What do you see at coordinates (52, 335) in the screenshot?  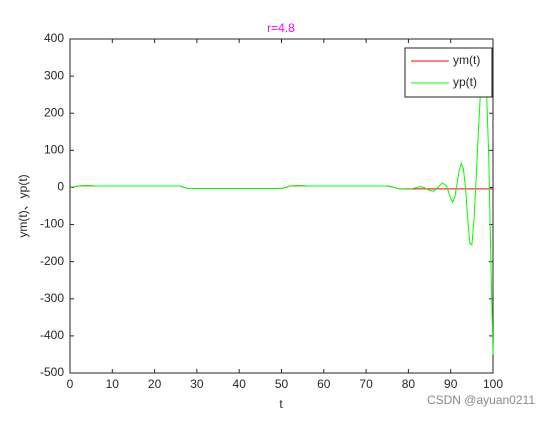 I see `y-tick-label: -400` at bounding box center [52, 335].